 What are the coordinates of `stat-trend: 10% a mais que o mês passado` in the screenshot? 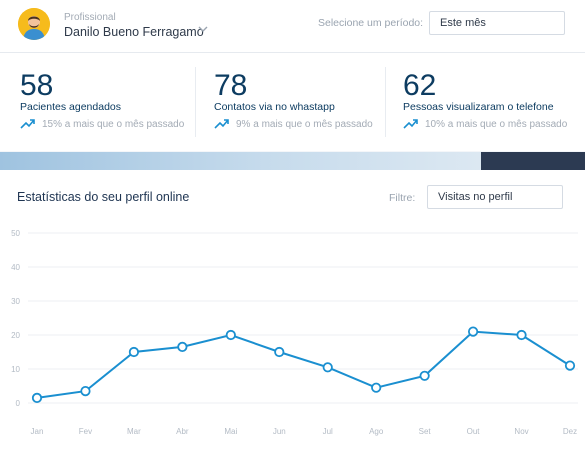 It's located at (496, 124).